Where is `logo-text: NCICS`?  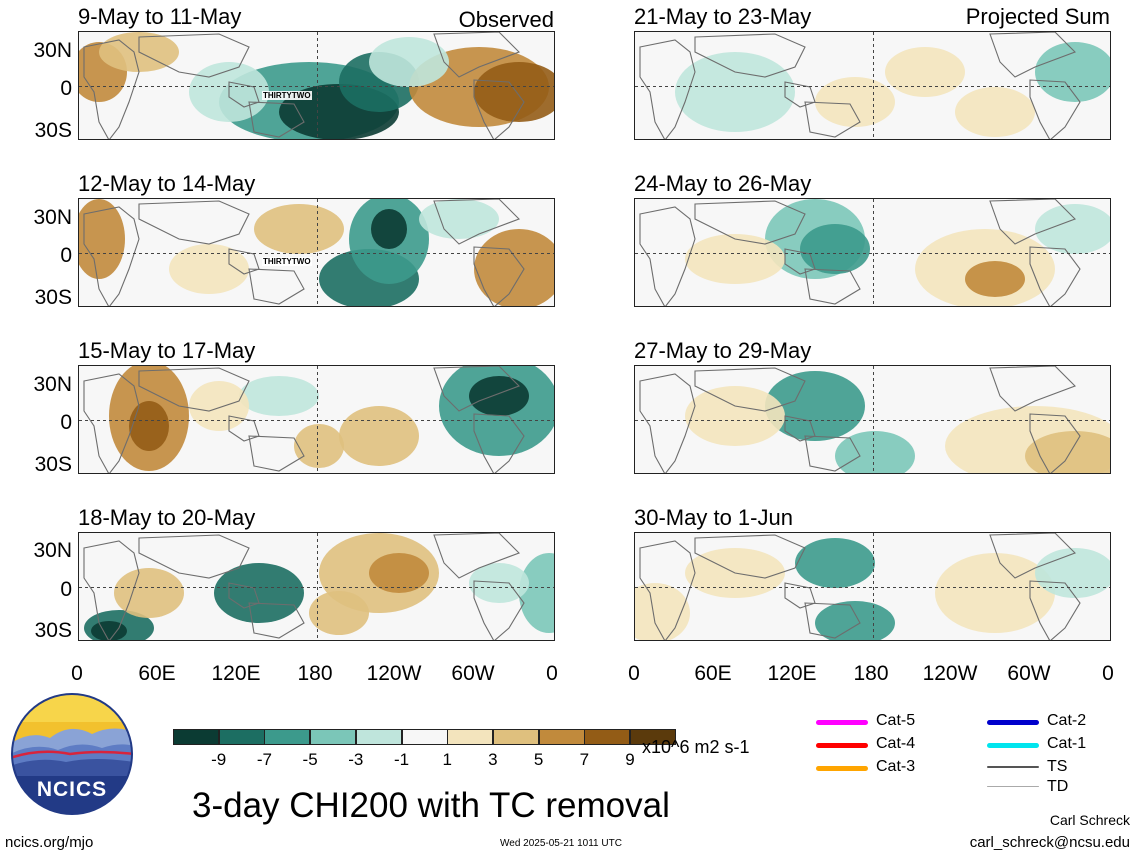 logo-text: NCICS is located at coordinates (72, 789).